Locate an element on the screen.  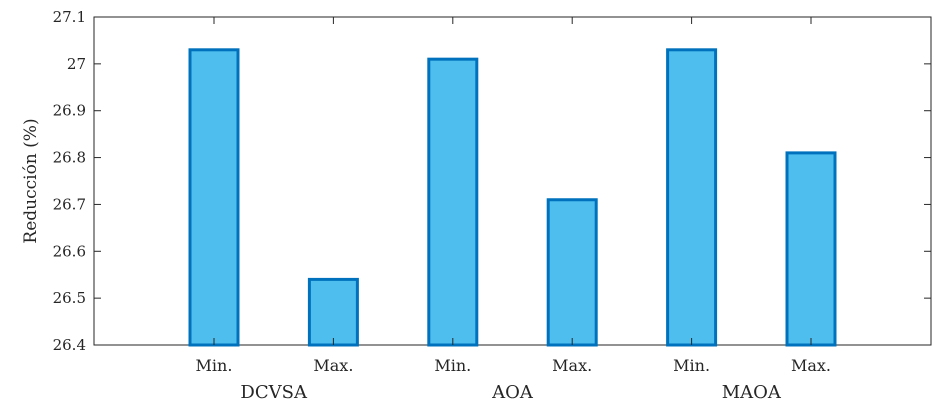
group-label: AOA is located at coordinates (512, 392).